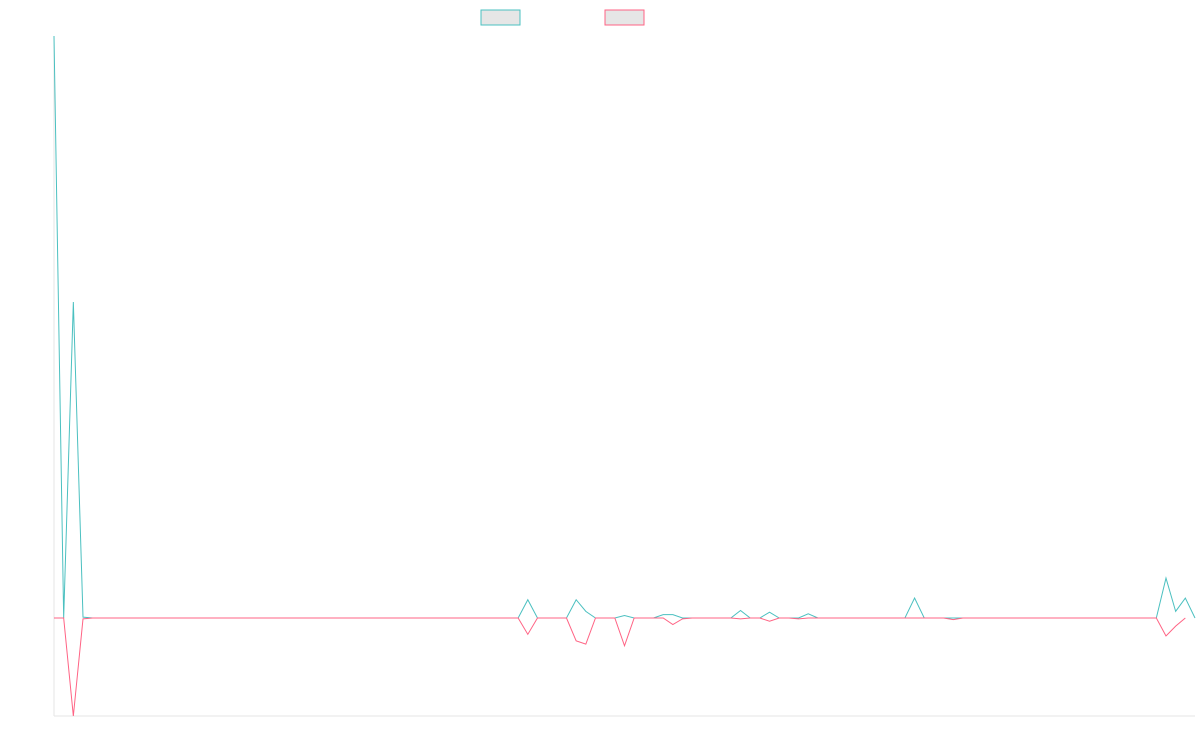 The image size is (1200, 750). I want to click on legend, so click(562, 17).